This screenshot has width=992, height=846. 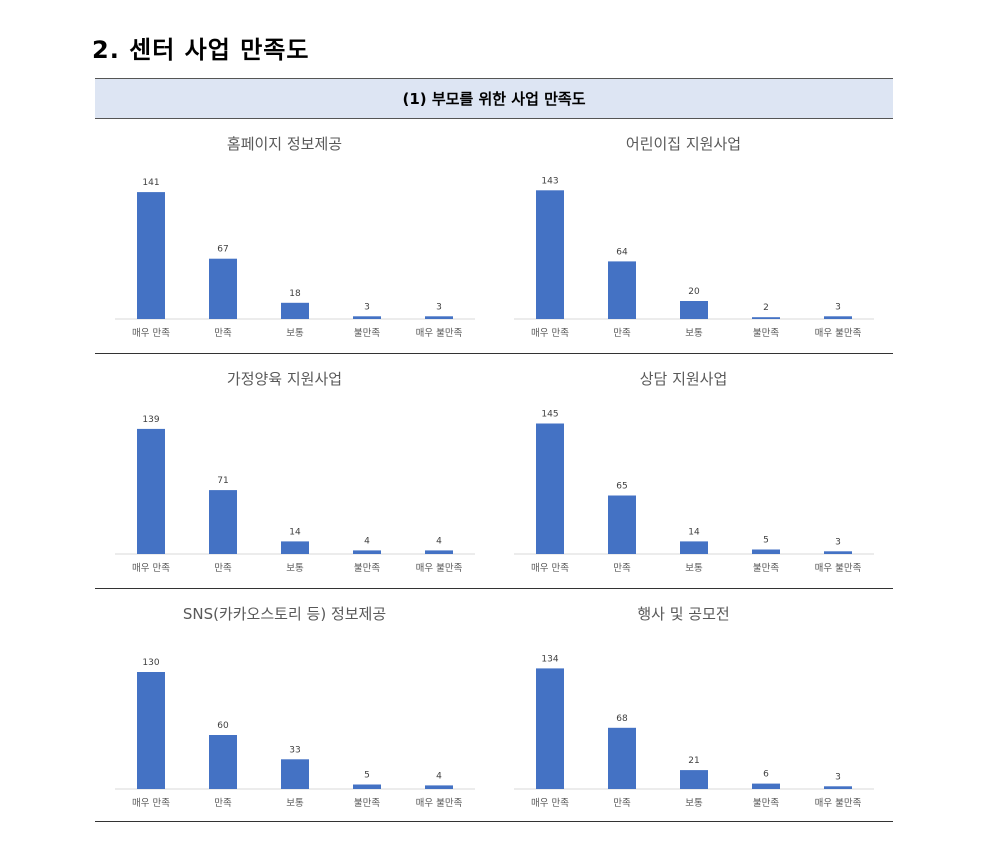 I want to click on data-label: 68, so click(x=622, y=719).